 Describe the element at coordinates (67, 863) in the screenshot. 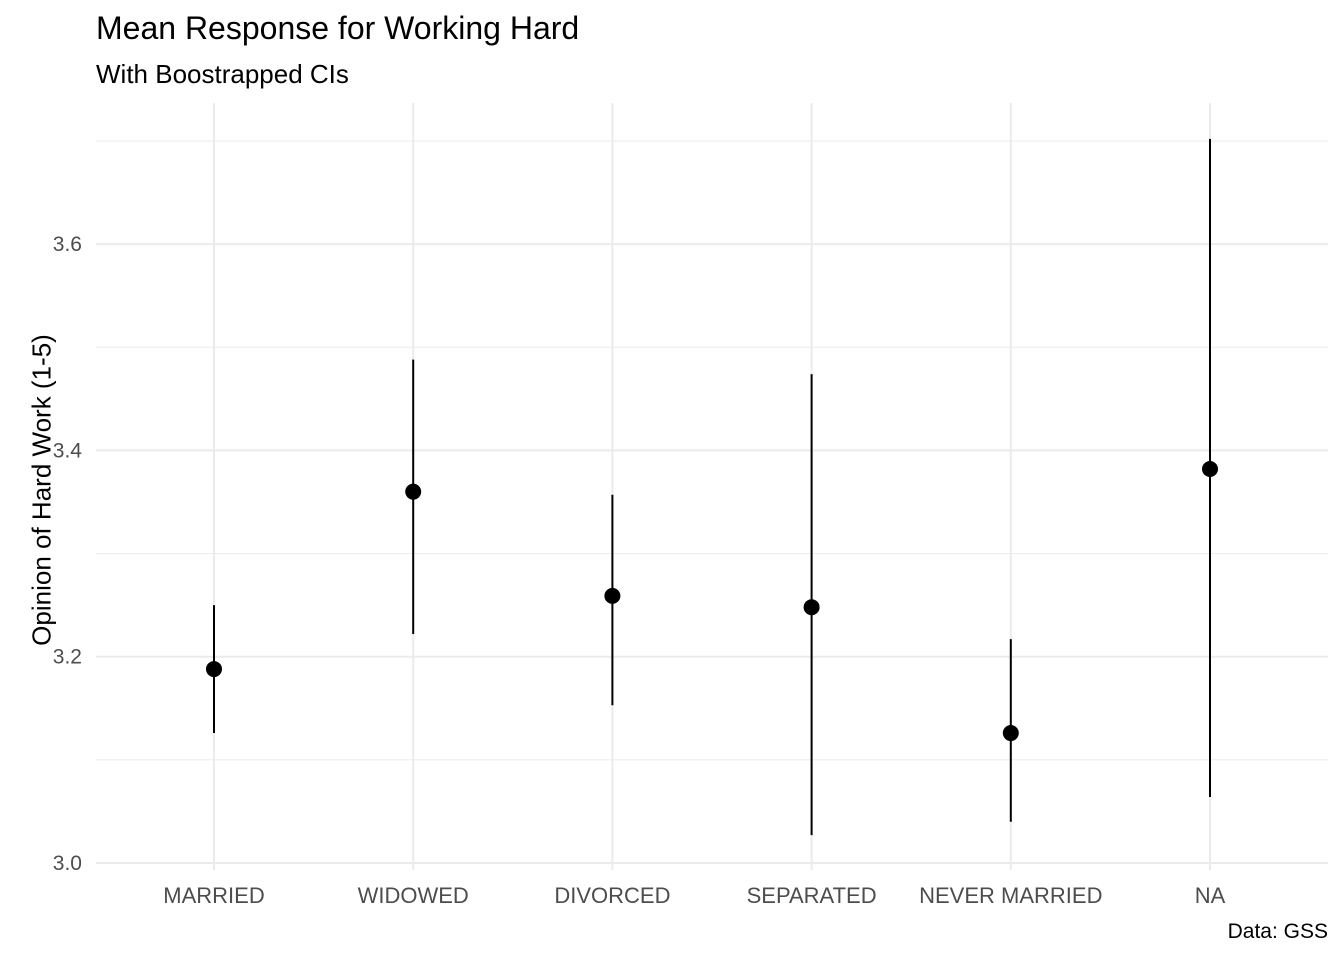

I see `y-tick-label: 3.0` at that location.